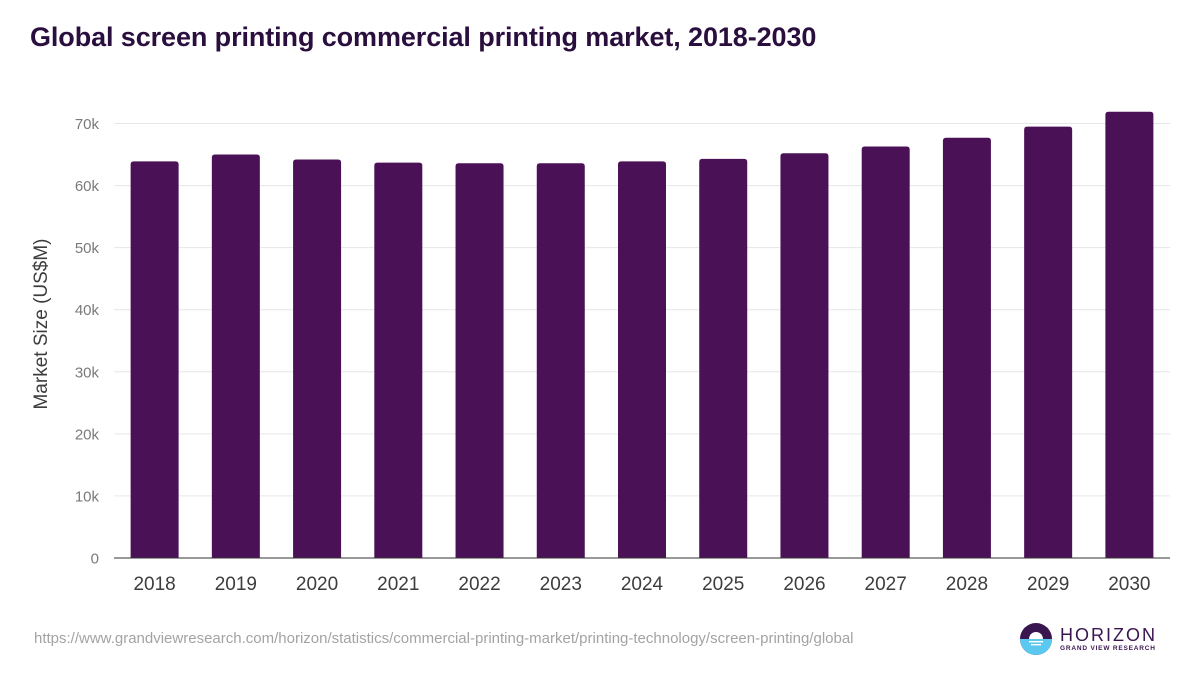 Image resolution: width=1200 pixels, height=675 pixels. I want to click on bar-2021, so click(398, 360).